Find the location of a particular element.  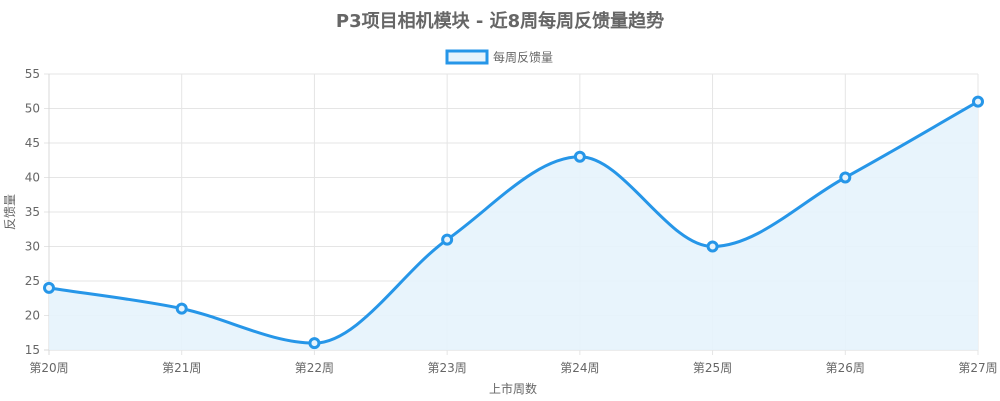

x-tick-label: 第21周 is located at coordinates (181, 368).